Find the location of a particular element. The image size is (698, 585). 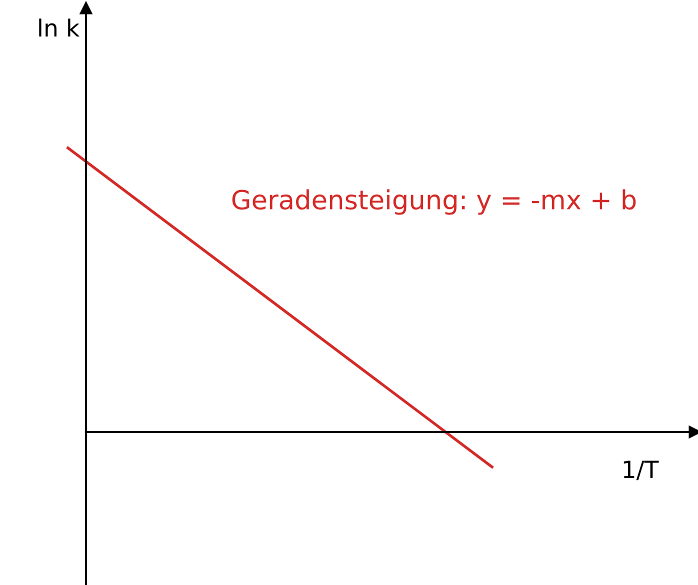

x-axis-title: 1/T is located at coordinates (641, 470).